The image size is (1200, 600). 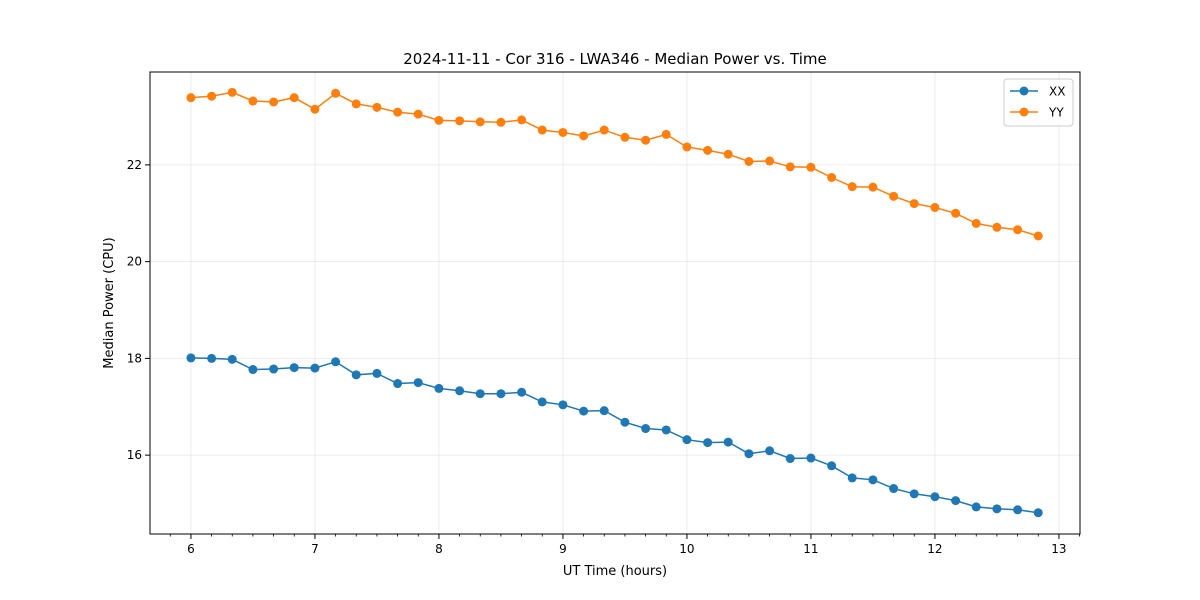 What do you see at coordinates (563, 549) in the screenshot?
I see `x-tick-label: 9` at bounding box center [563, 549].